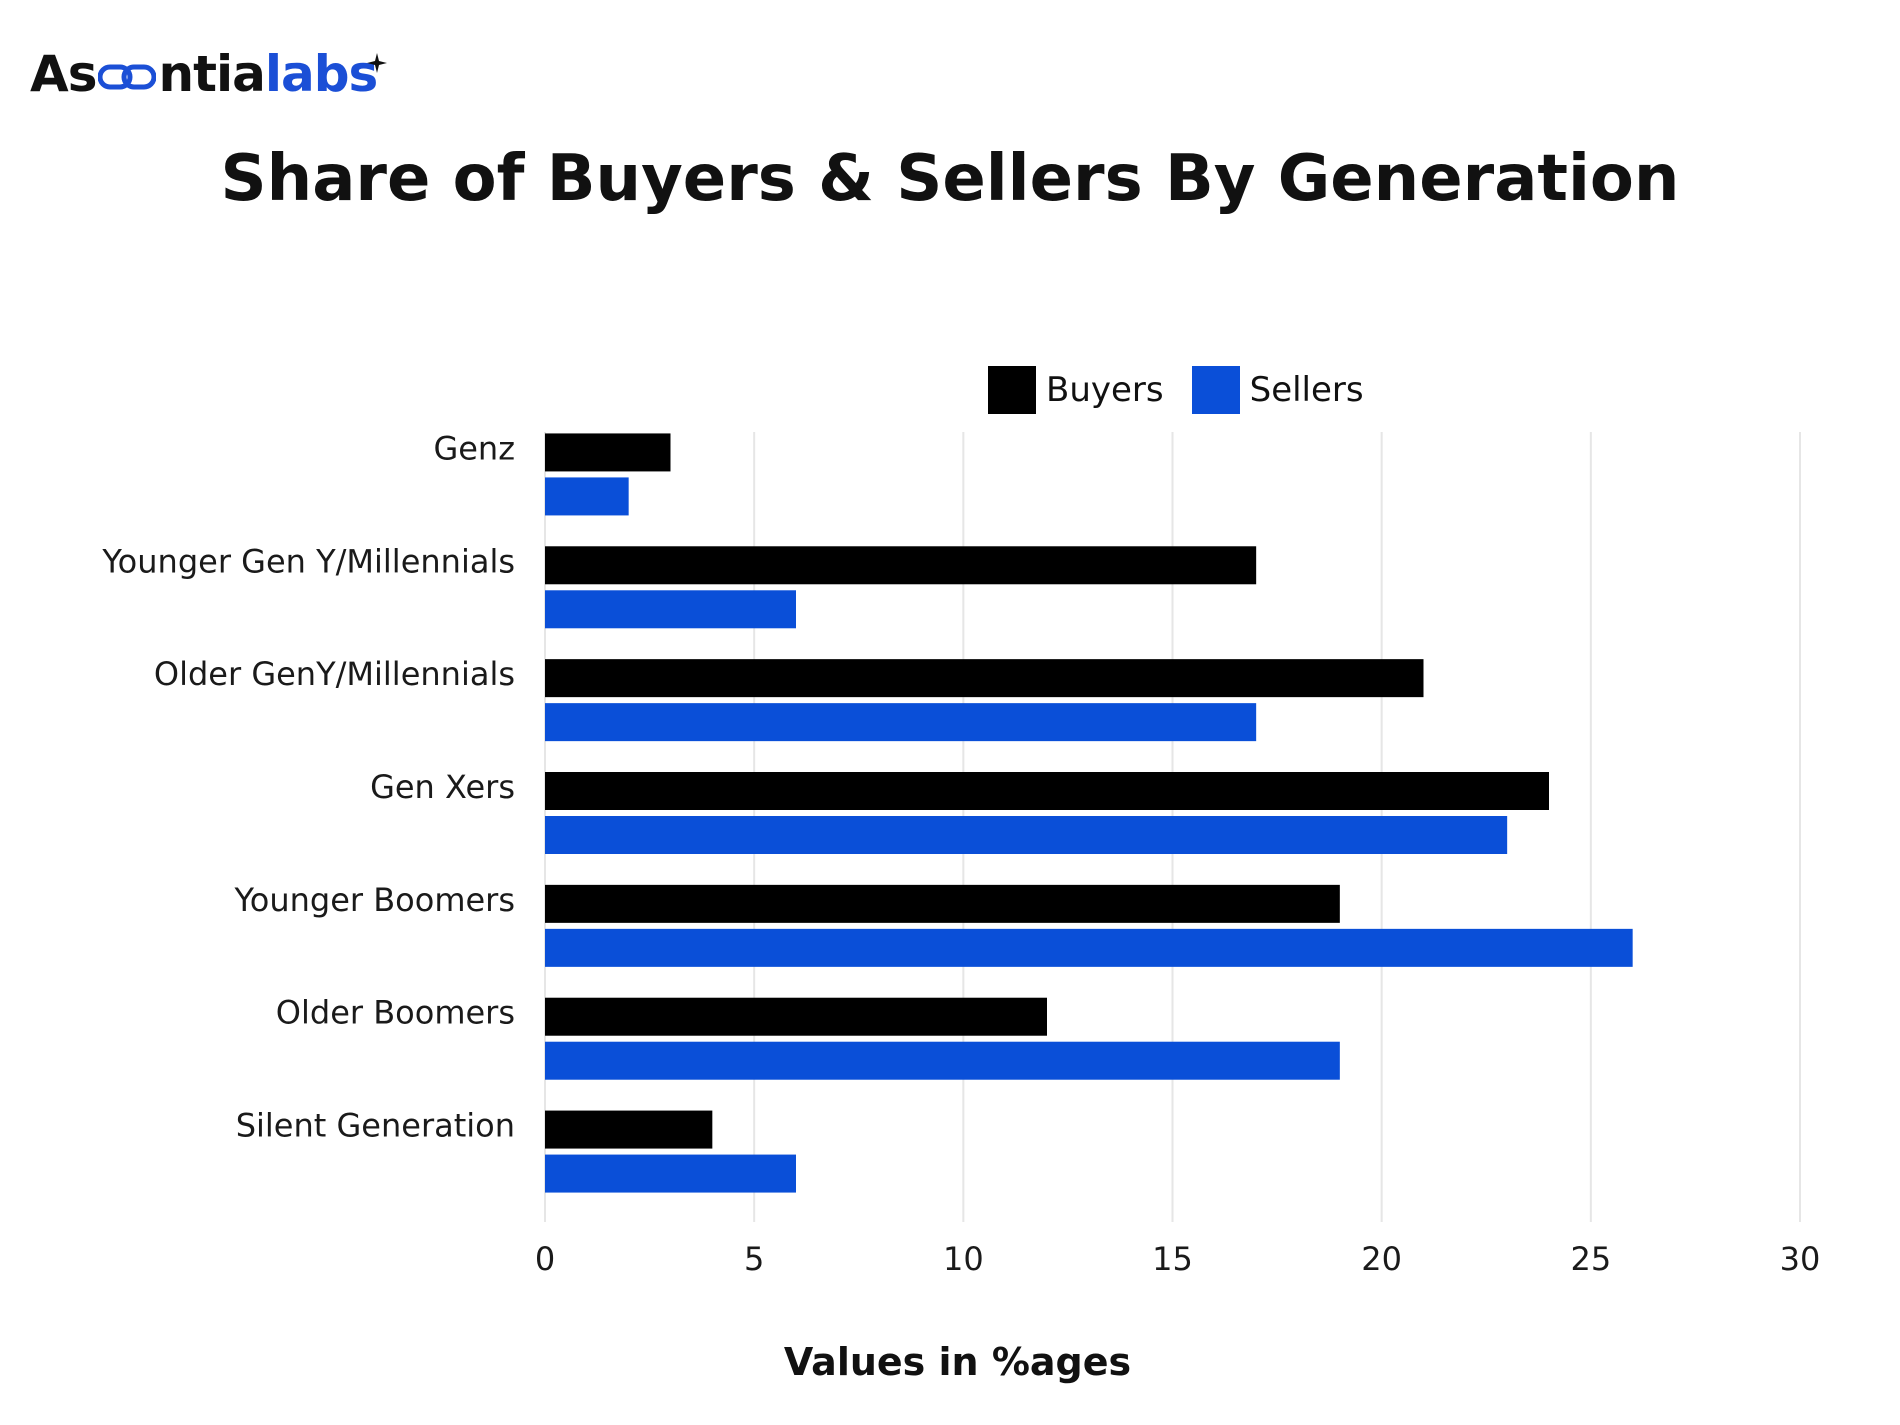  I want to click on category-label: Gen Xers, so click(442, 787).